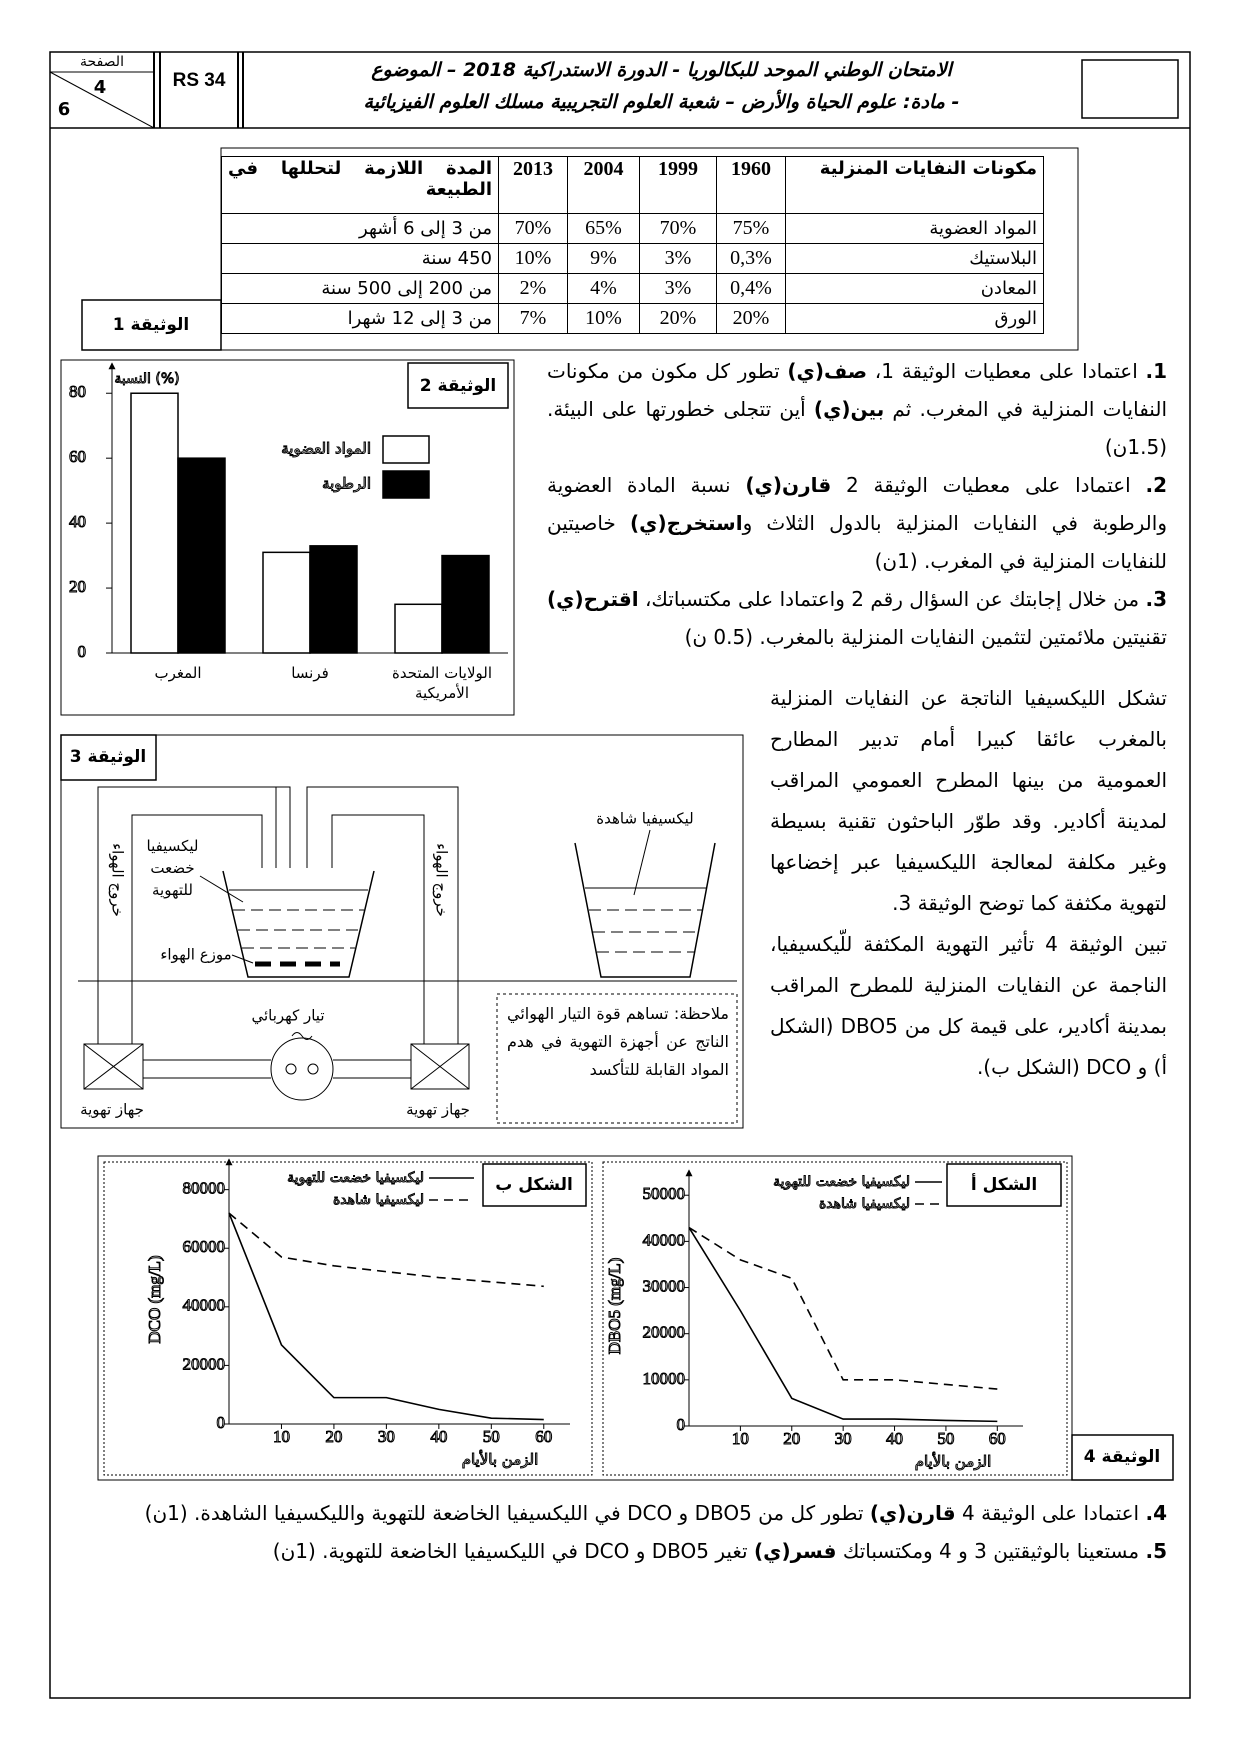 This screenshot has height=1754, width=1240. What do you see at coordinates (458, 385) in the screenshot?
I see `doc2-label-box` at bounding box center [458, 385].